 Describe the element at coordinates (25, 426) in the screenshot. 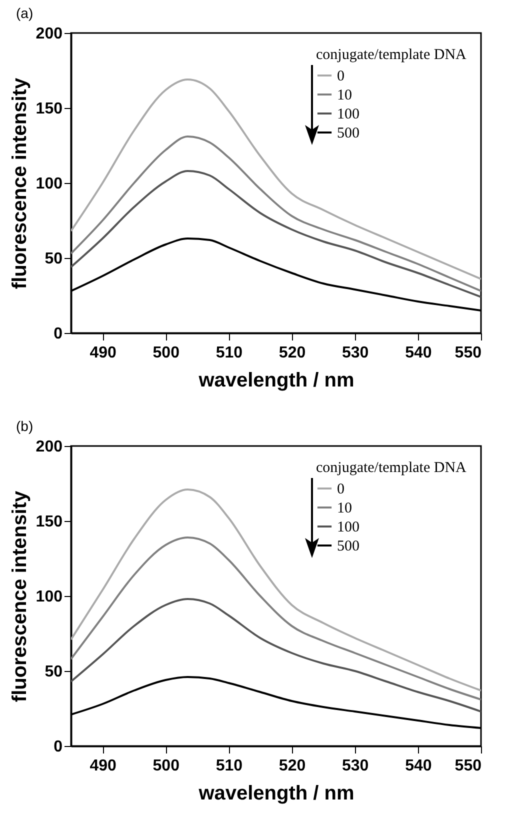

I see `chart-title: (b)` at that location.